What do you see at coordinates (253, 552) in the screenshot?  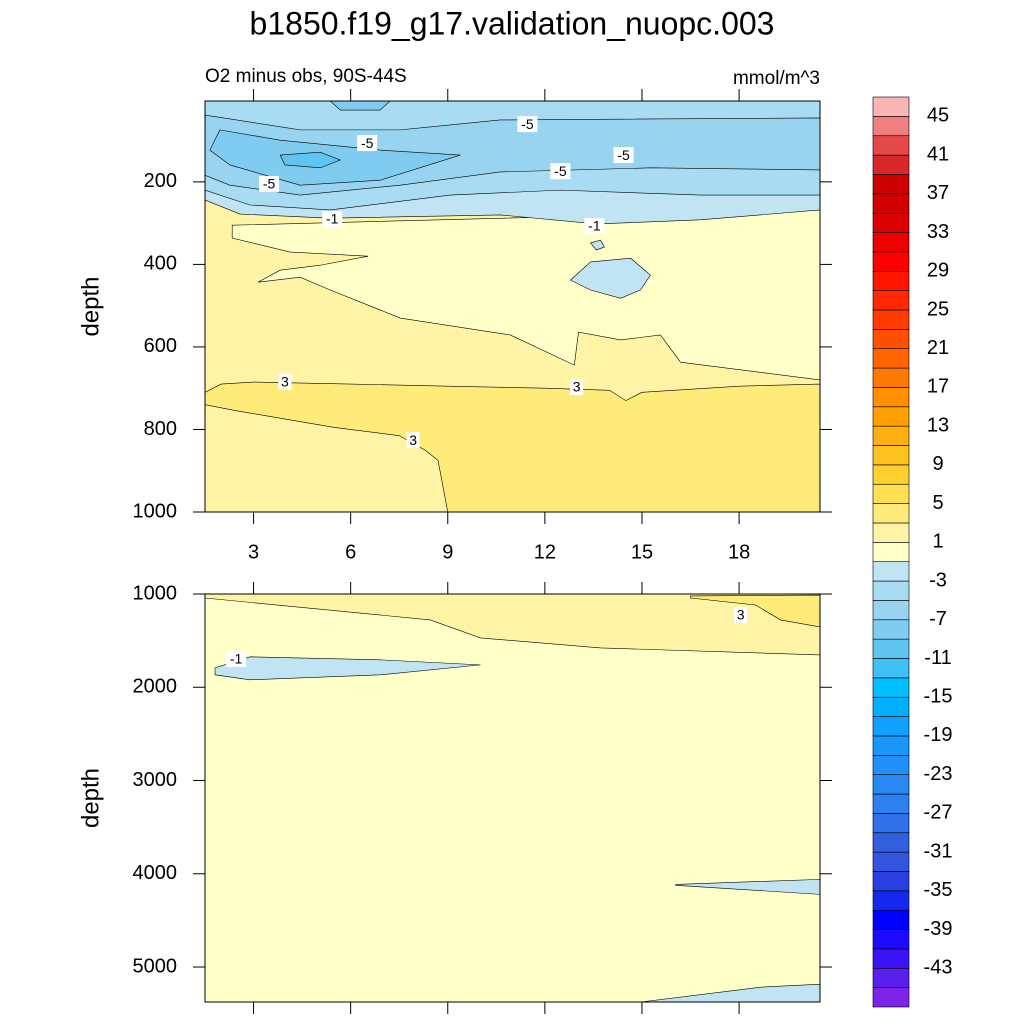 I see `x-tick-label: 3` at bounding box center [253, 552].